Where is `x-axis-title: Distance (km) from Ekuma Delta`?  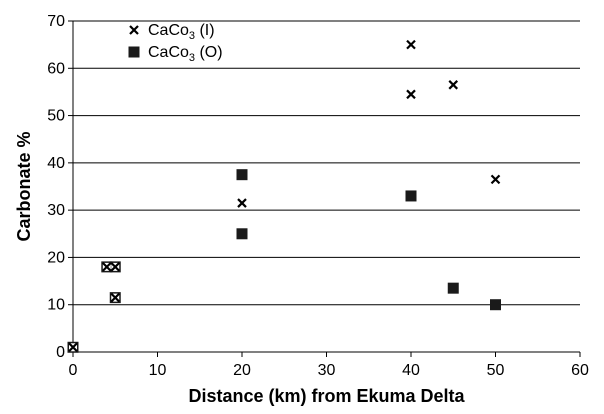
x-axis-title: Distance (km) from Ekuma Delta is located at coordinates (326, 396).